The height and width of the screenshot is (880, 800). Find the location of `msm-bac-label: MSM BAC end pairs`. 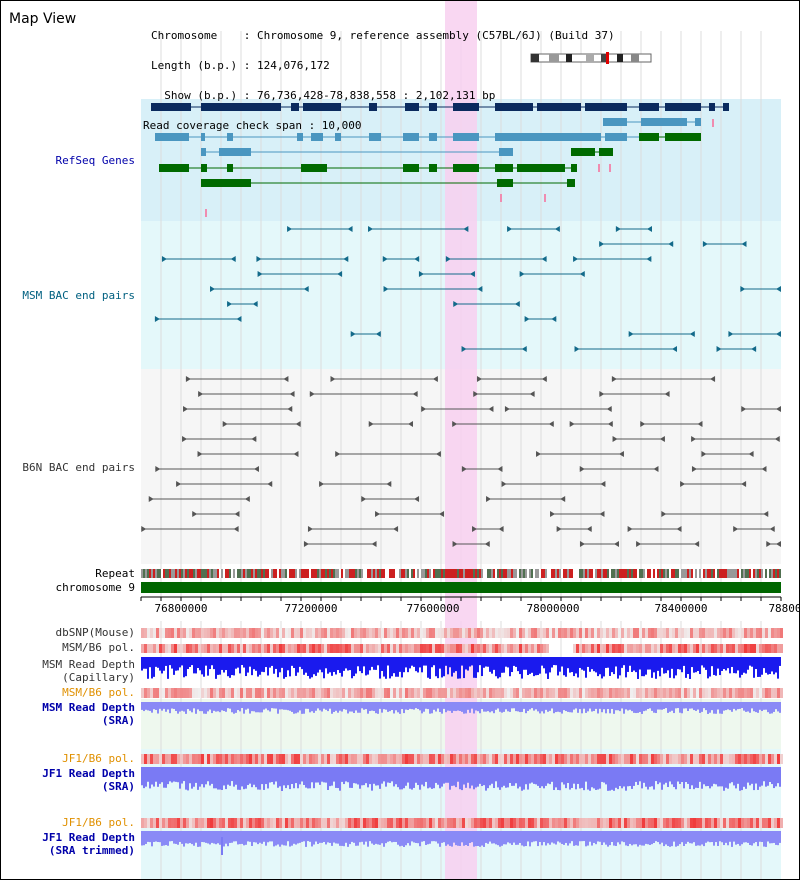

msm-bac-label: MSM BAC end pairs is located at coordinates (78, 295).